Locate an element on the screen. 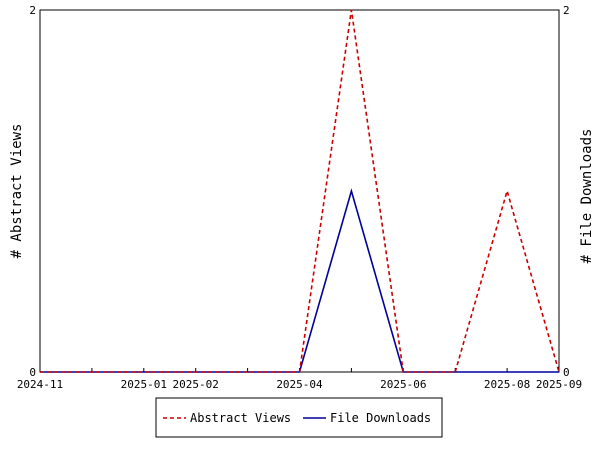 The image size is (600, 450). legend: Abstract Views File Downloads is located at coordinates (299, 417).